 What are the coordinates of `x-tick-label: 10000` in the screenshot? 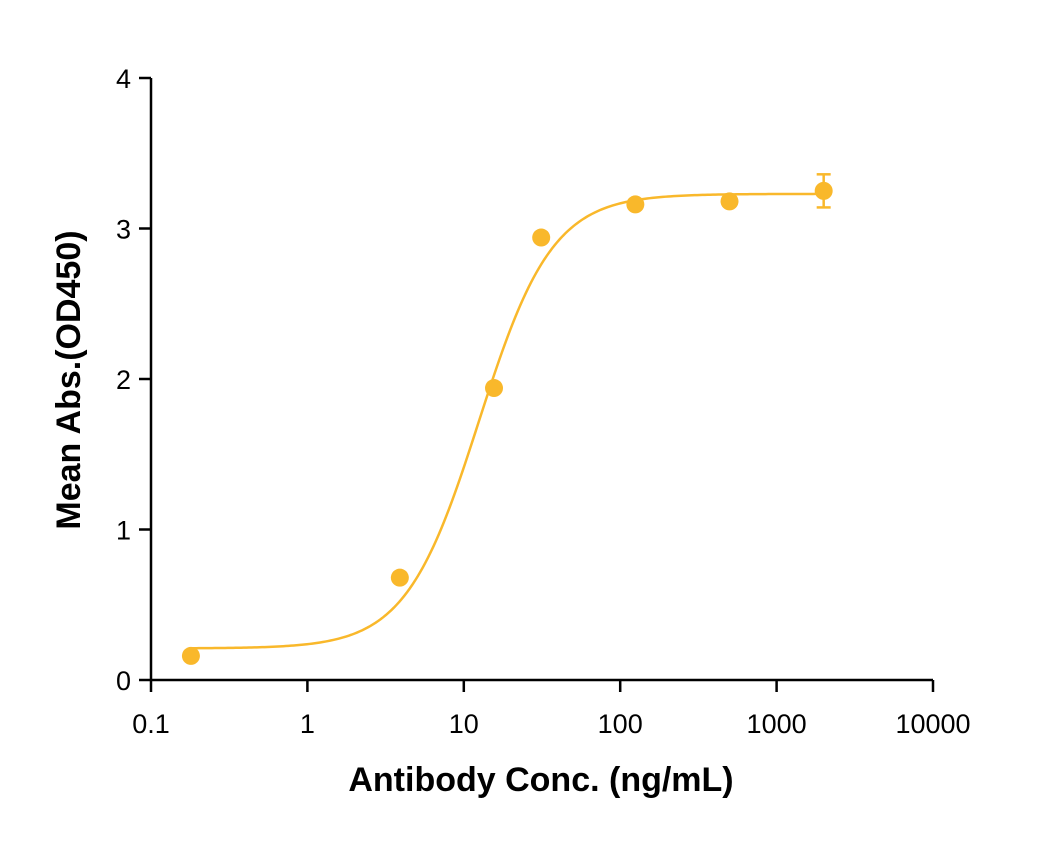 It's located at (932, 724).